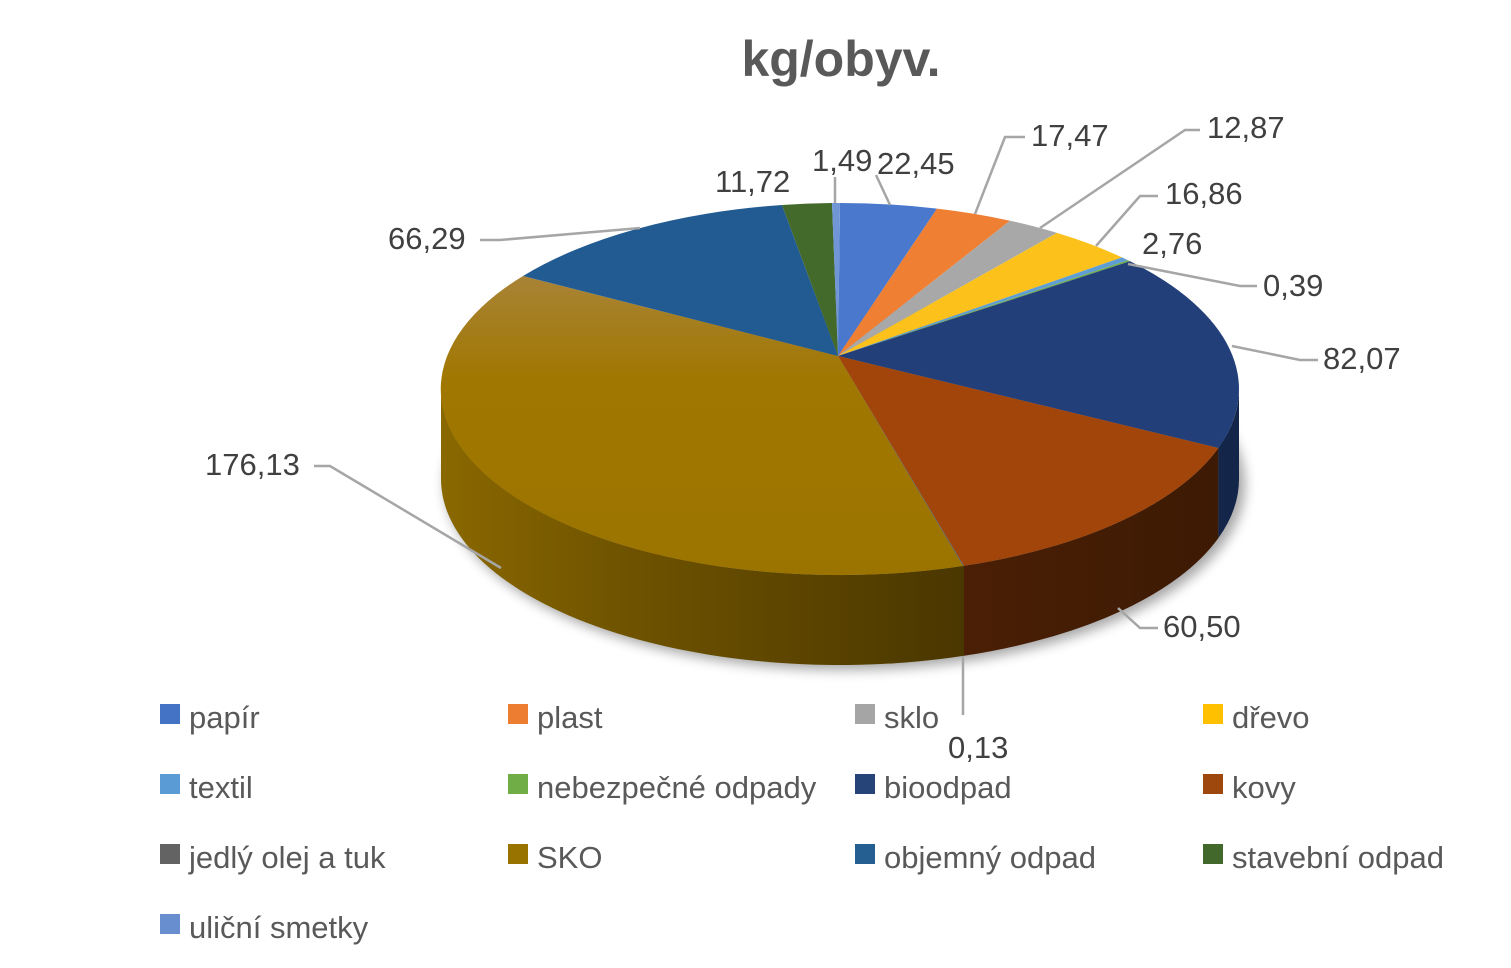  What do you see at coordinates (1172, 243) in the screenshot?
I see `label-textil: 2,76` at bounding box center [1172, 243].